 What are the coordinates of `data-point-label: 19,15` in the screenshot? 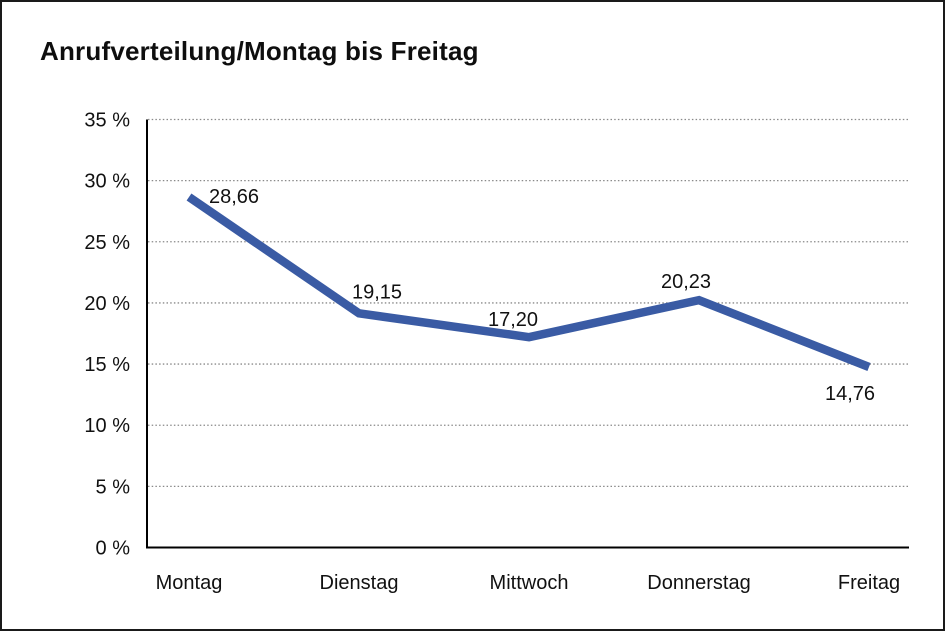 It's located at (377, 292).